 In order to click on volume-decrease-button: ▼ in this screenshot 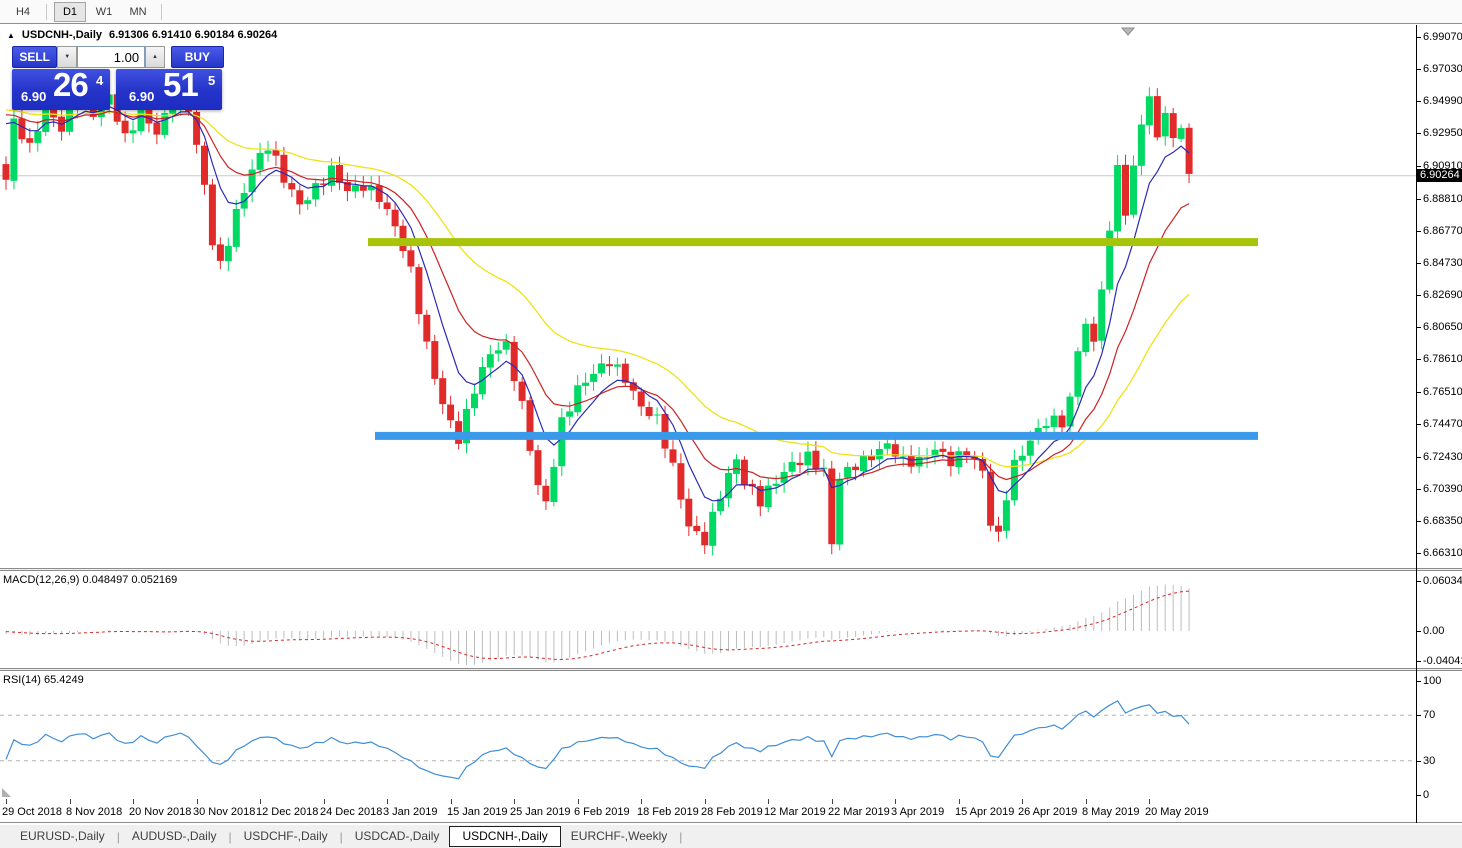, I will do `click(67, 57)`.